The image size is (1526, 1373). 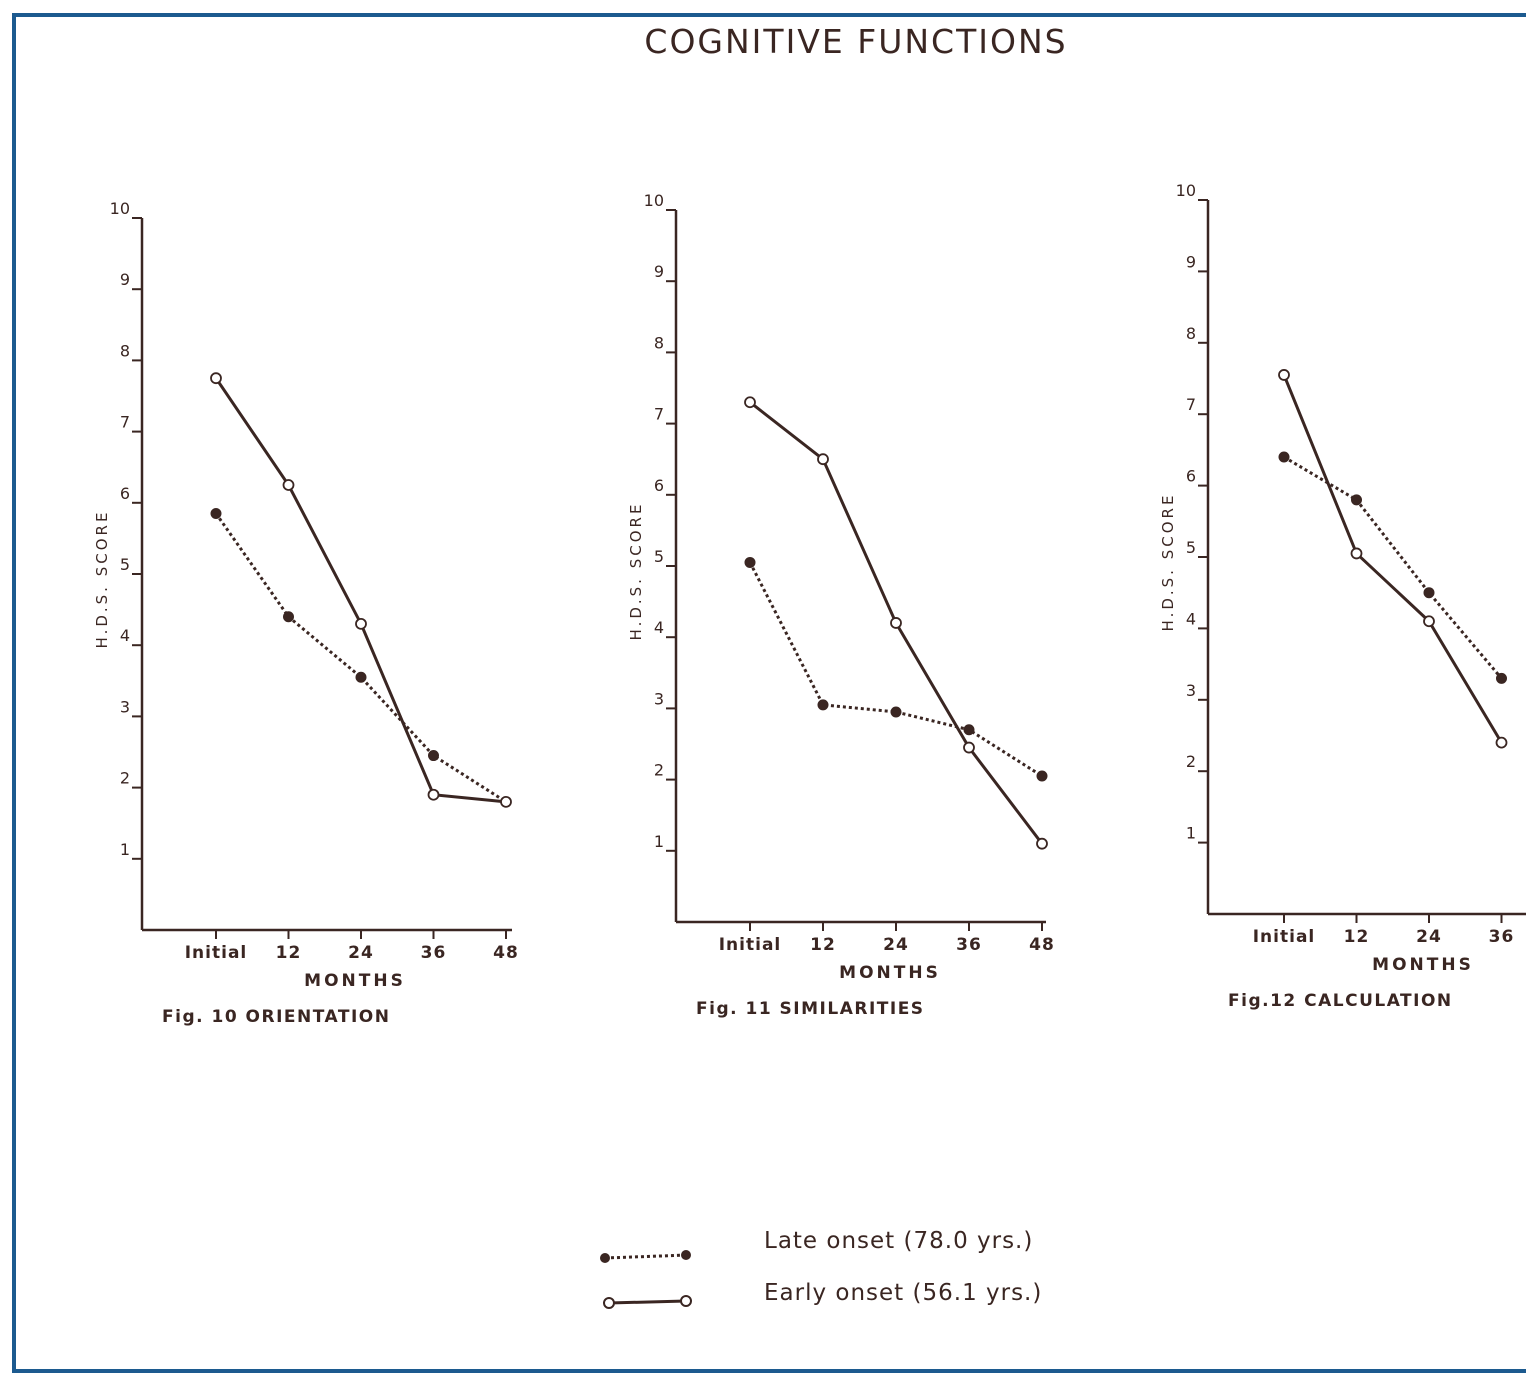 I want to click on legend-item-early-onset: Early onset (56.1 yrs.), so click(x=903, y=1293).